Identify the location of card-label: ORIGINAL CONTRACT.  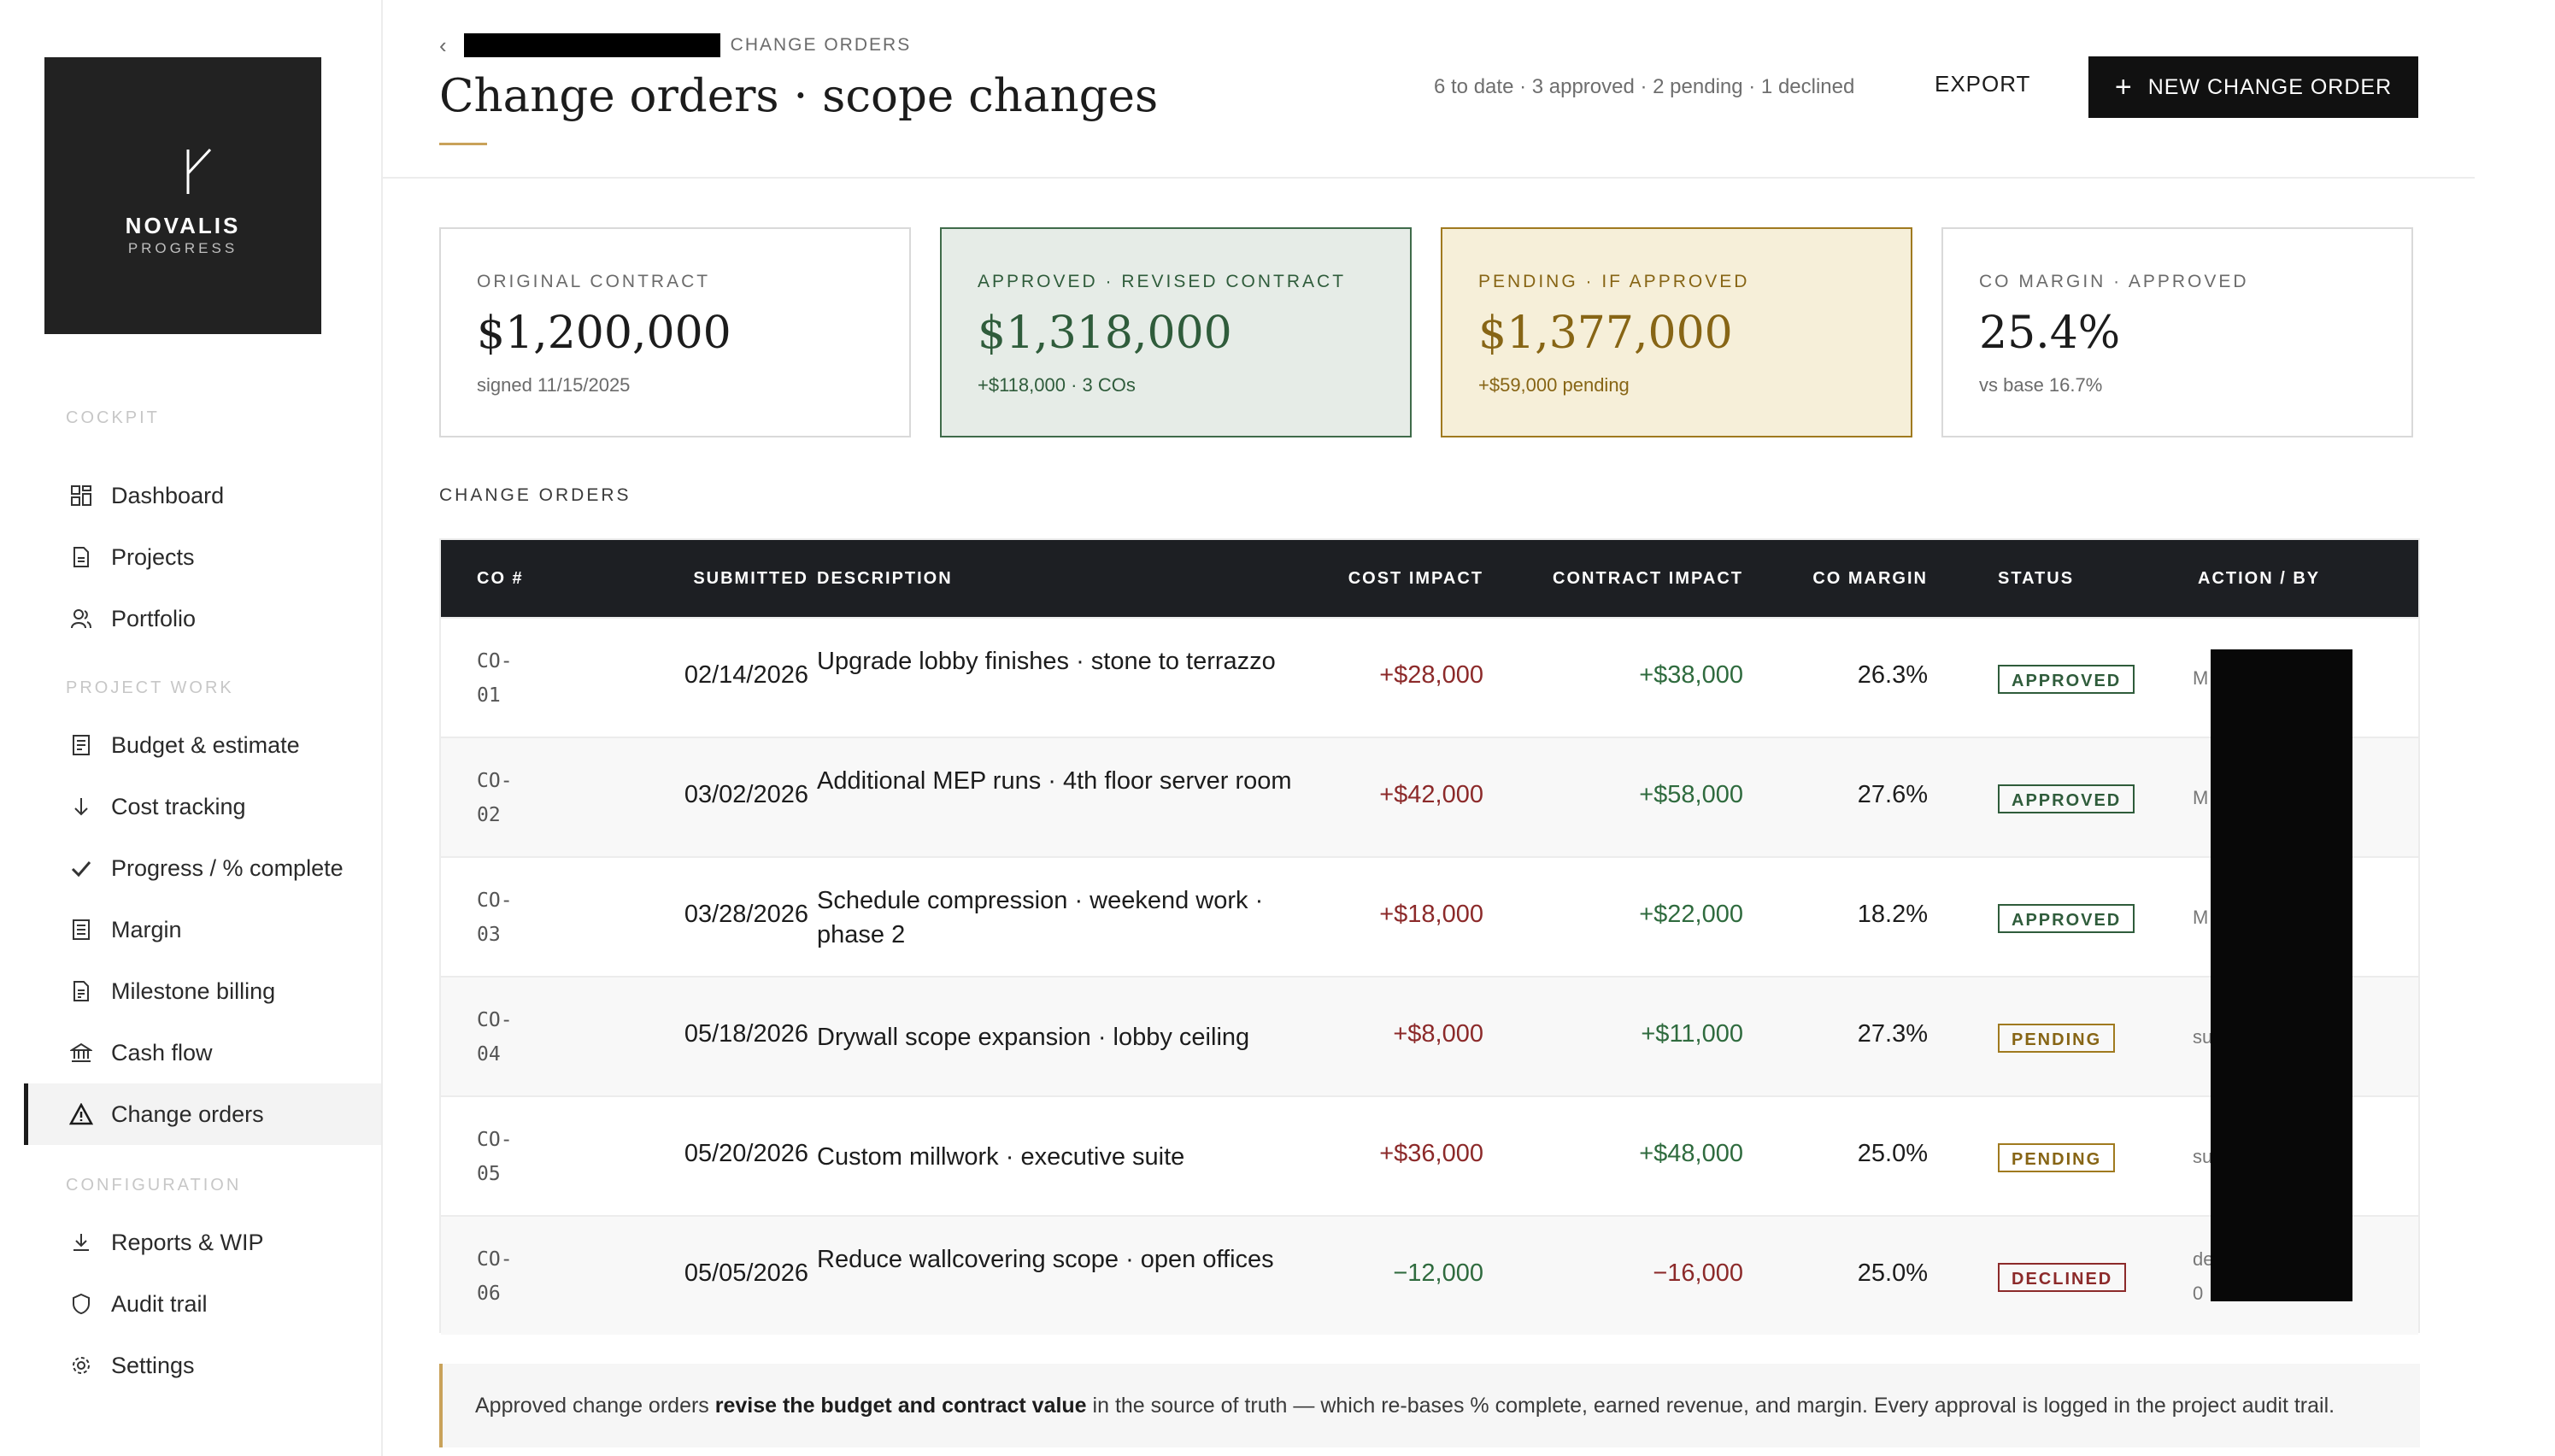
(594, 281).